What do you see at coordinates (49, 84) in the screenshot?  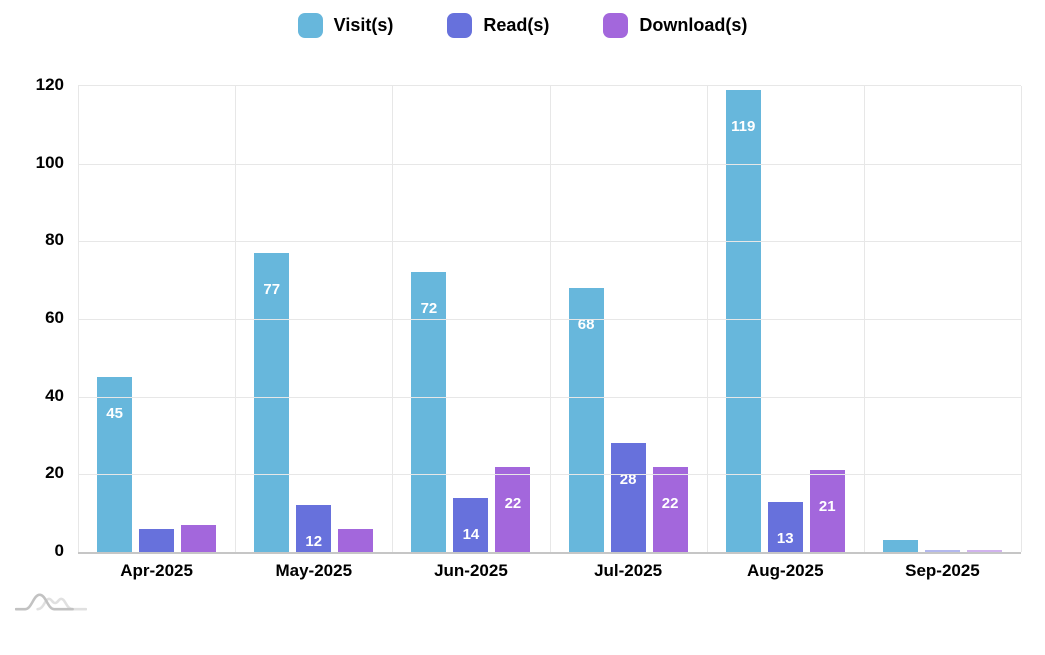 I see `y-axis-tick-label: 120` at bounding box center [49, 84].